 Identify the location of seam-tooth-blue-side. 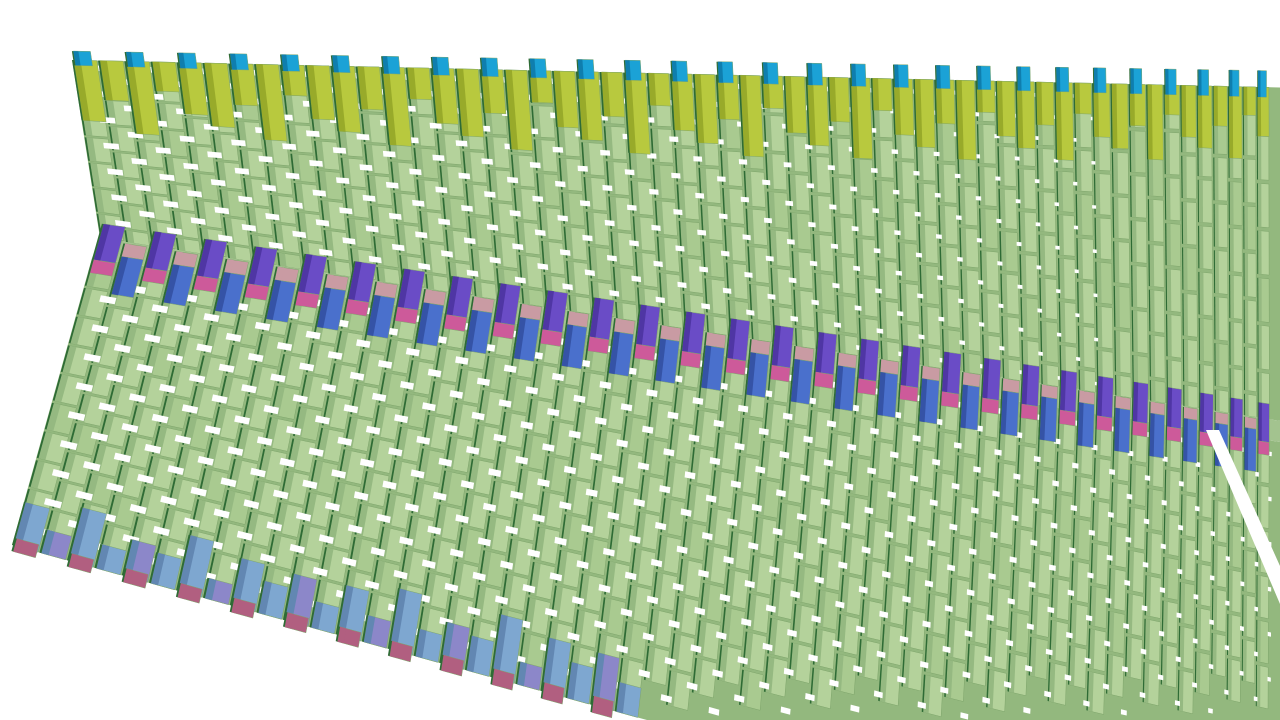
(1080, 424).